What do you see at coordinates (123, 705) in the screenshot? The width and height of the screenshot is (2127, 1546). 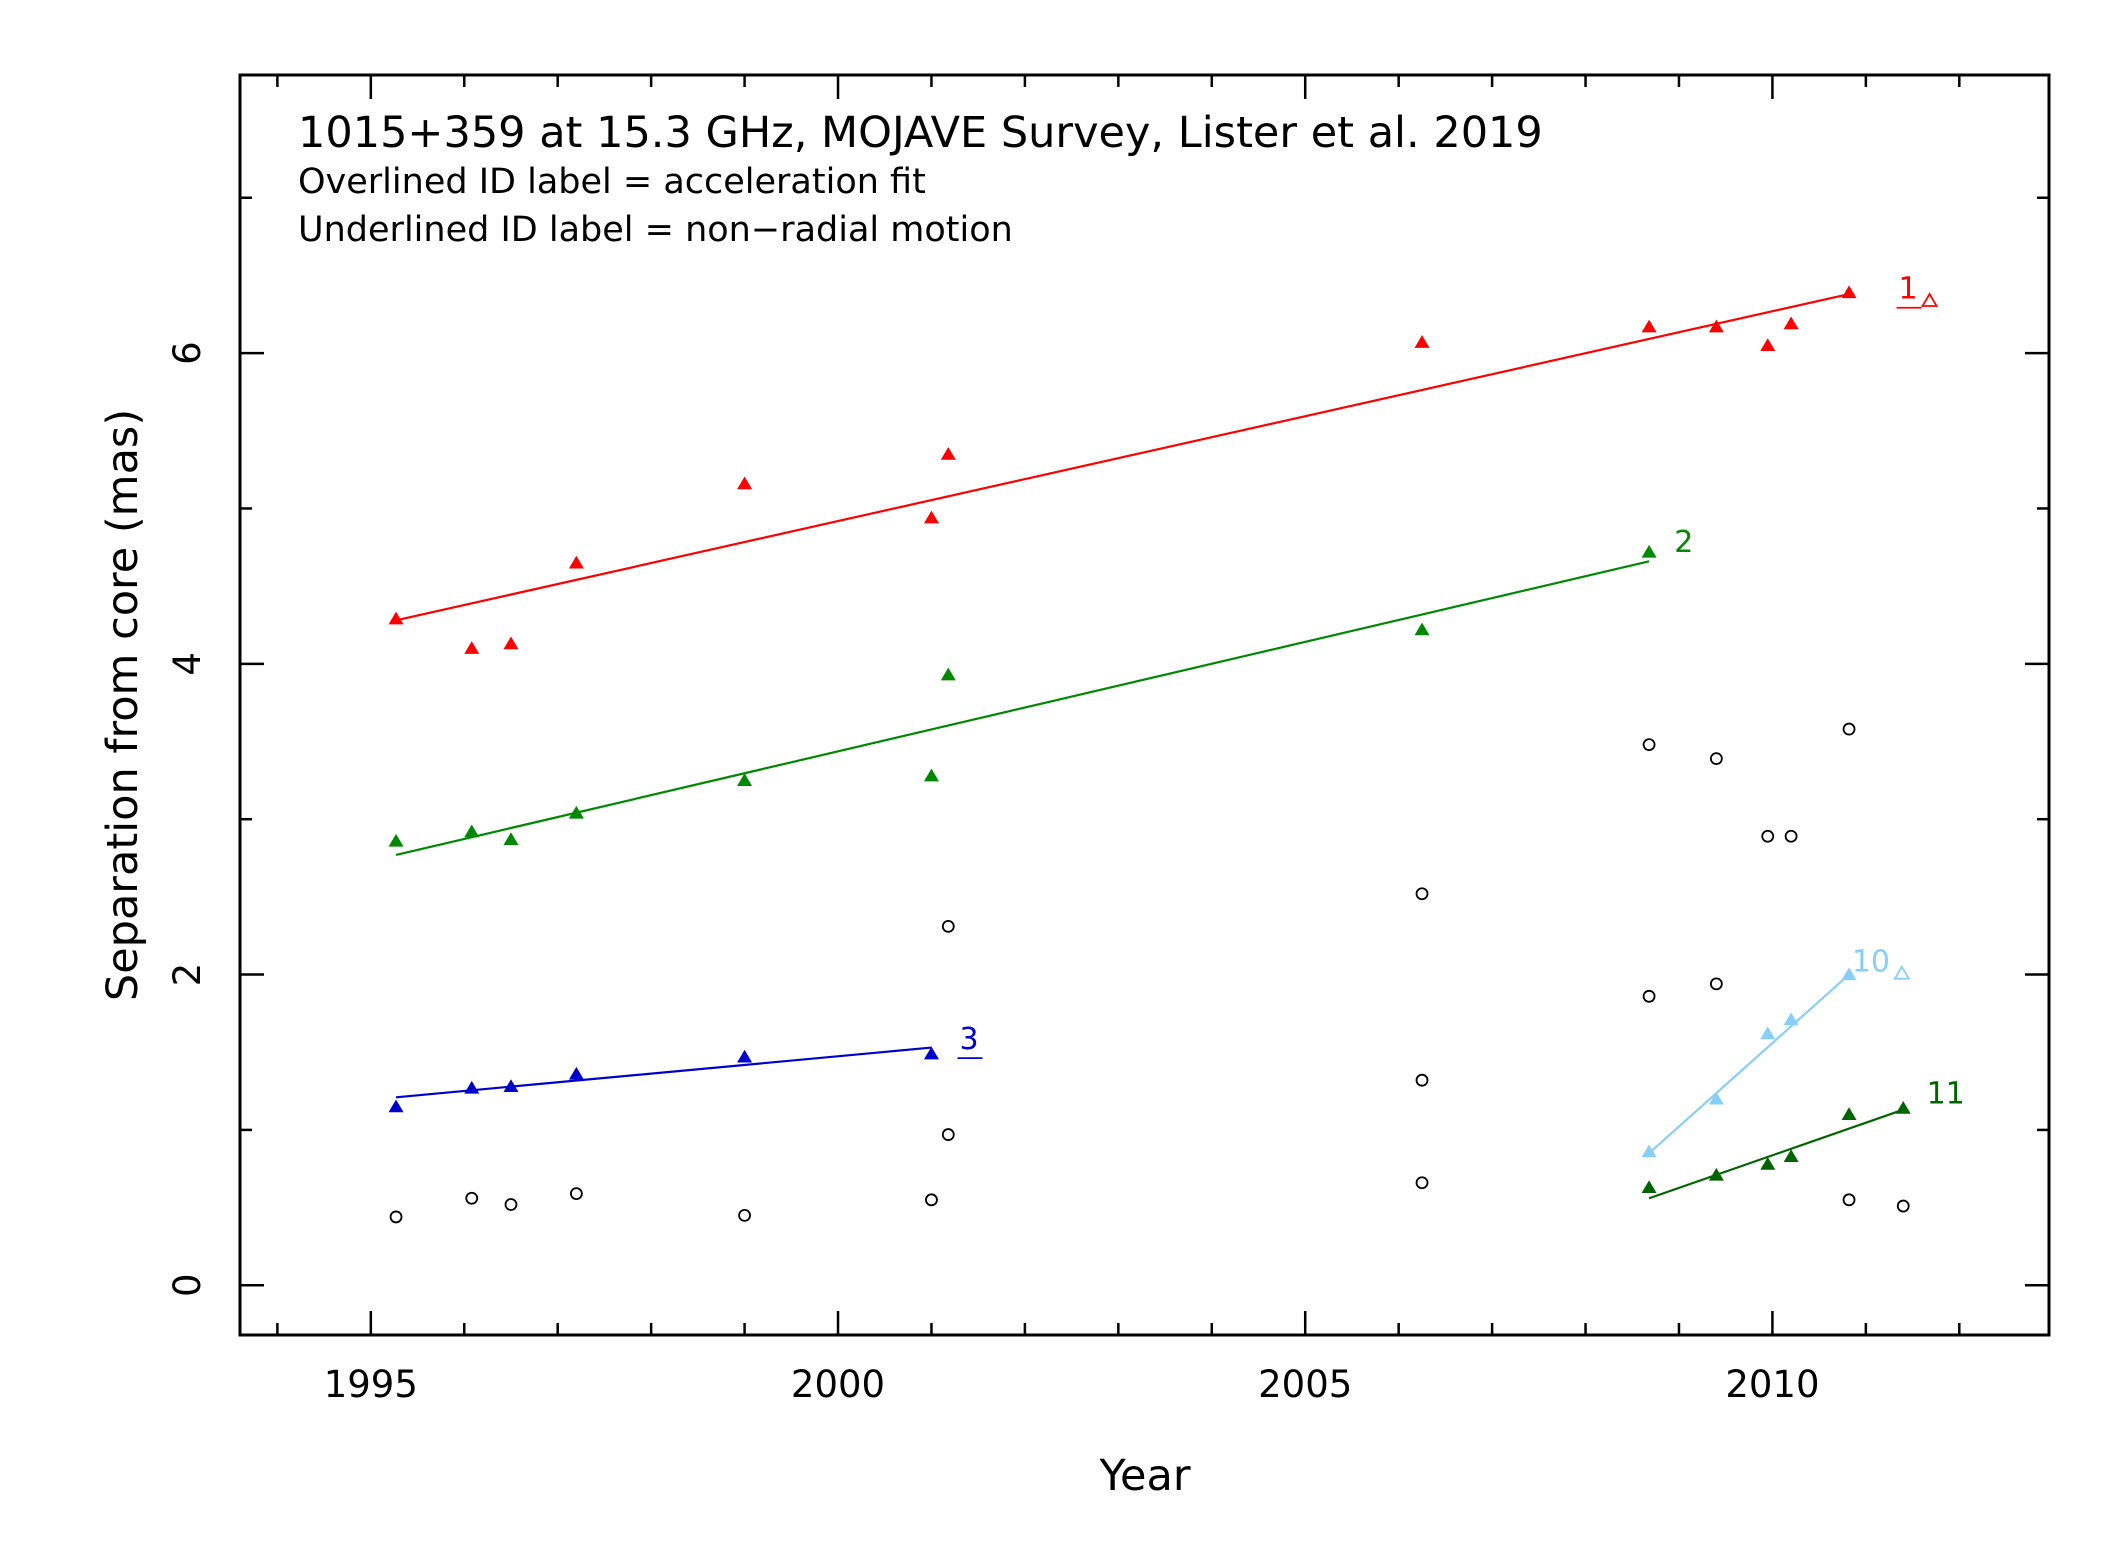 I see `y-axis-label: Separation from core (mas)` at bounding box center [123, 705].